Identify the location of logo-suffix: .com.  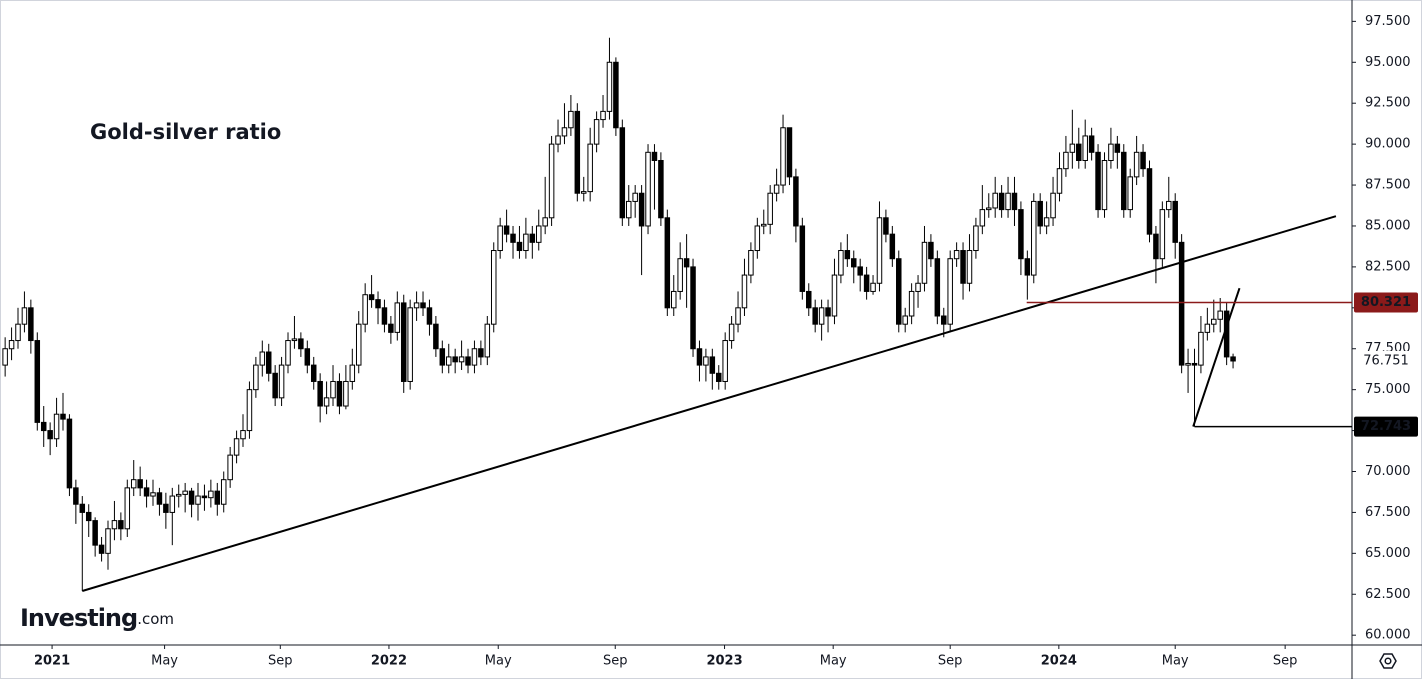
(155, 619).